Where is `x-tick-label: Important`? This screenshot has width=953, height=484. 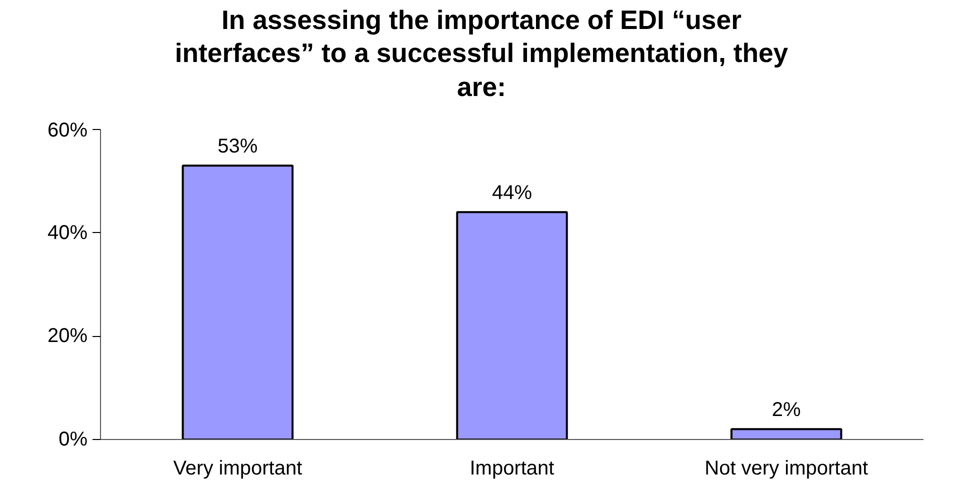
x-tick-label: Important is located at coordinates (512, 469).